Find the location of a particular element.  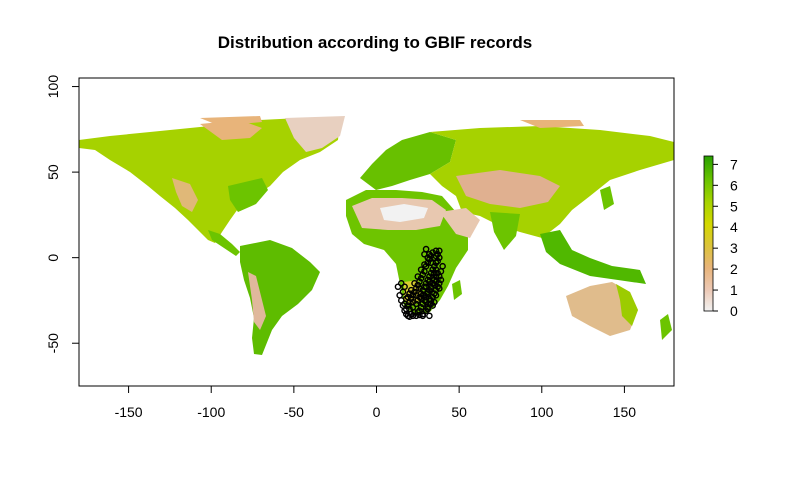

x-tick-label: -150 is located at coordinates (129, 412).